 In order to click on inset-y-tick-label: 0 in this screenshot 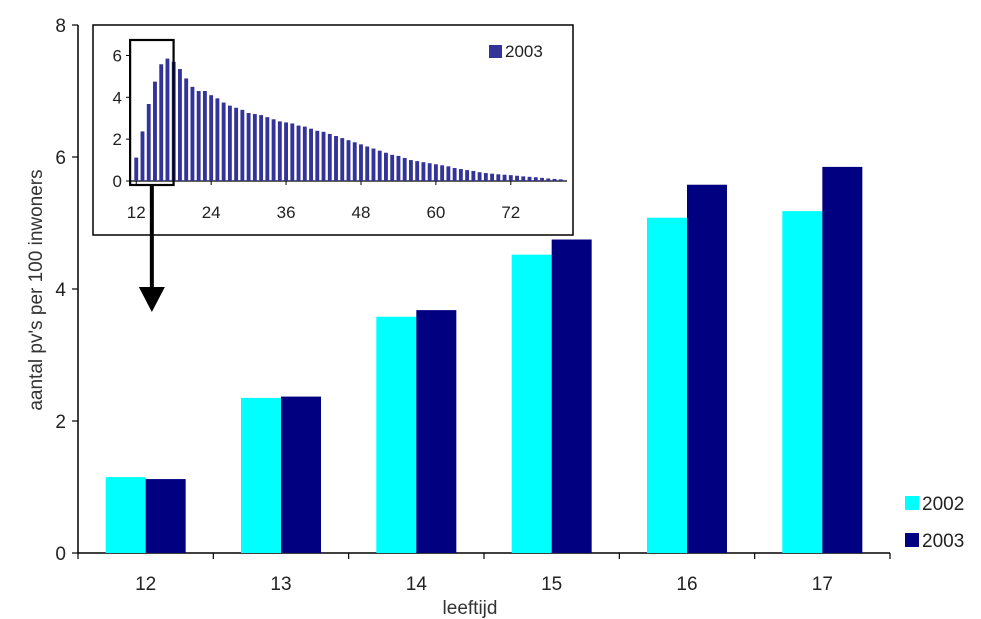, I will do `click(117, 181)`.